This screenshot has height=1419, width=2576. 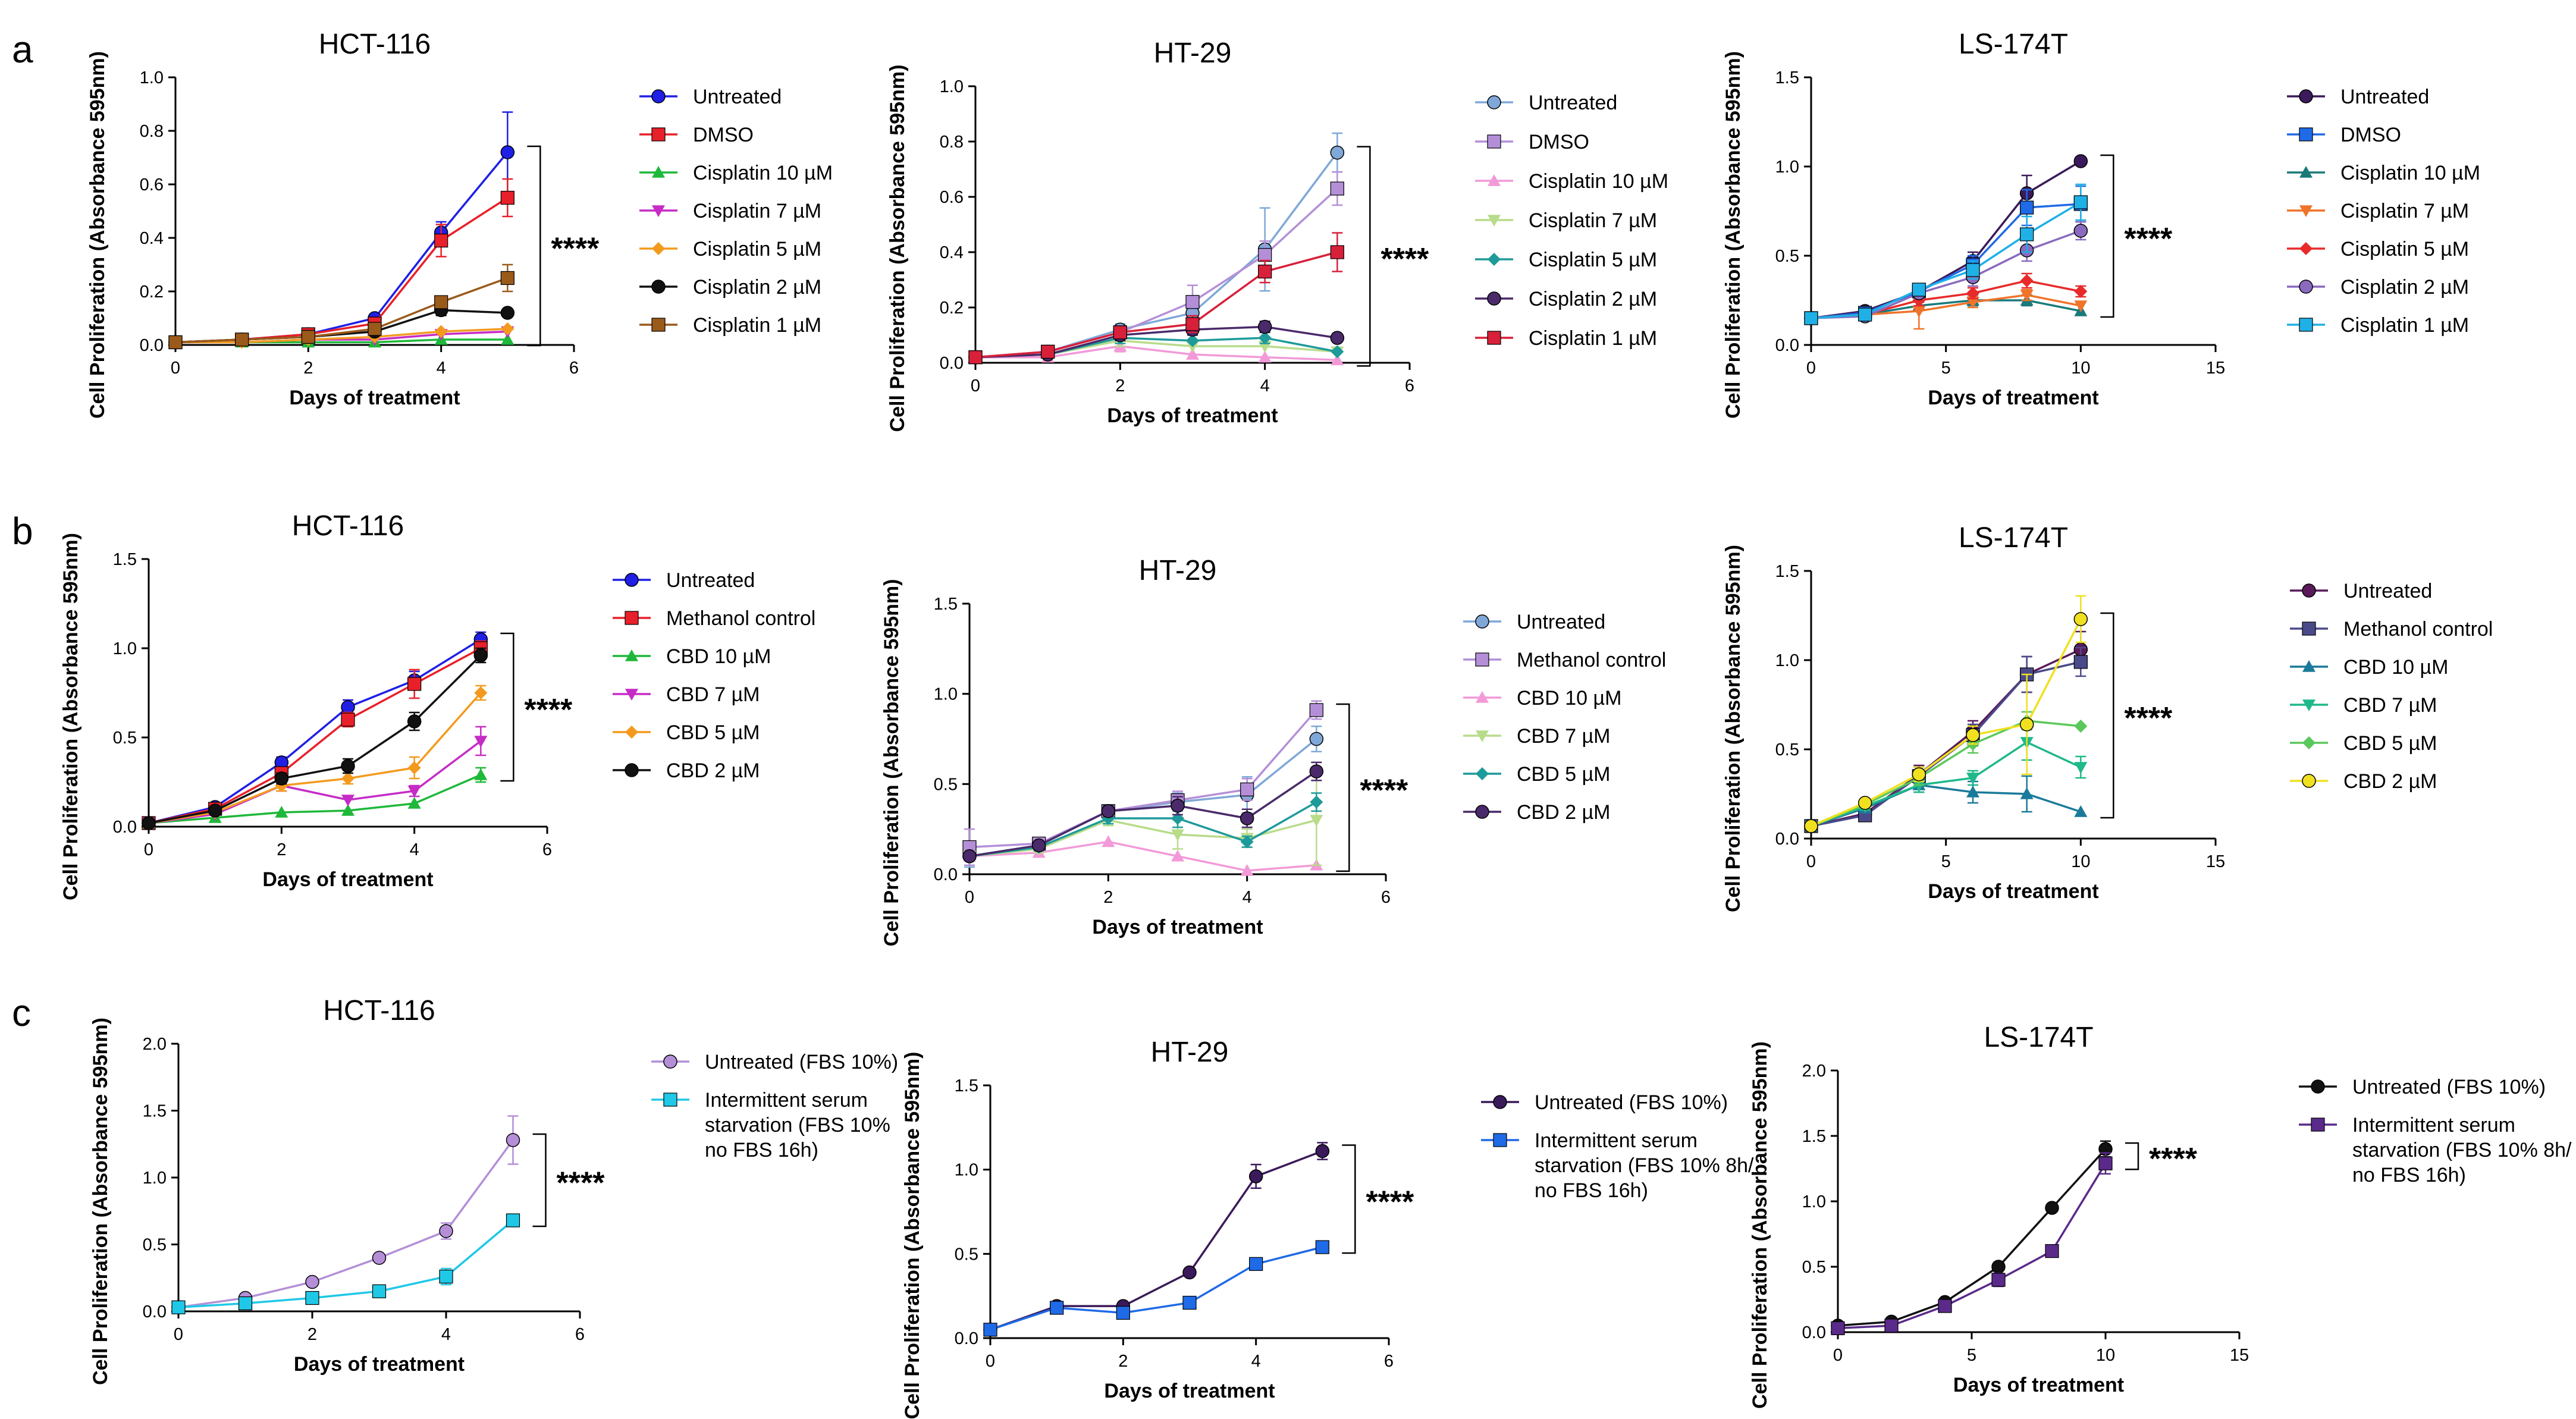 What do you see at coordinates (152, 292) in the screenshot?
I see `y-tick-label: 0.2` at bounding box center [152, 292].